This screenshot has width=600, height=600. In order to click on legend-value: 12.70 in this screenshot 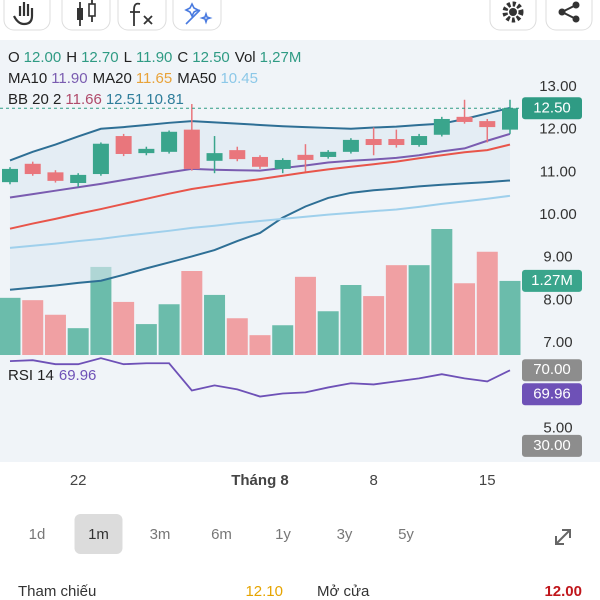, I will do `click(100, 57)`.